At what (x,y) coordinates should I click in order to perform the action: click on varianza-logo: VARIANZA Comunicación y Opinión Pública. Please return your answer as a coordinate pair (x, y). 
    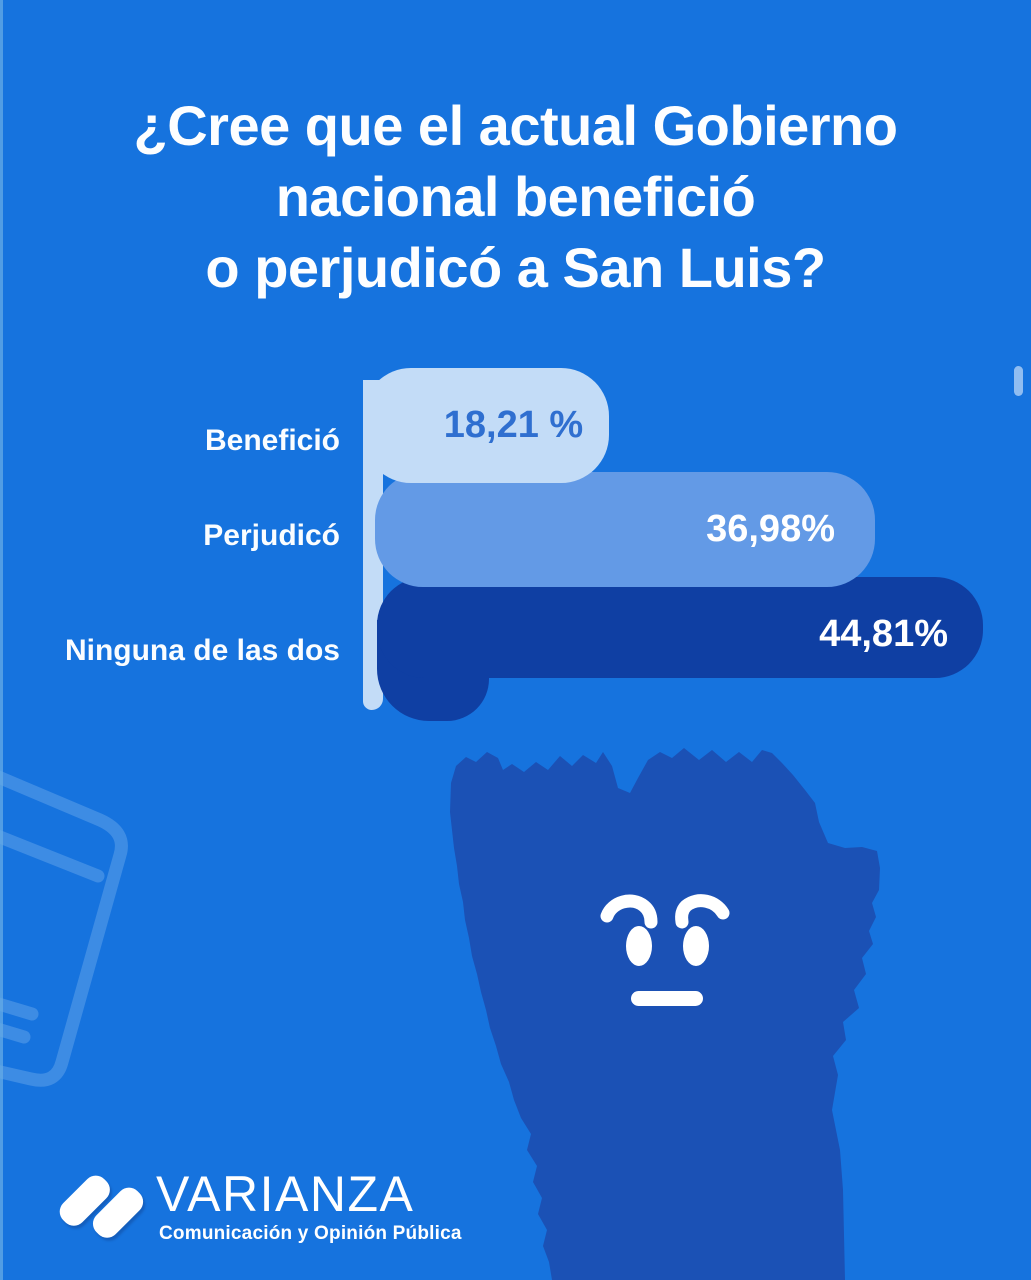
    Looking at the image, I should click on (256, 1206).